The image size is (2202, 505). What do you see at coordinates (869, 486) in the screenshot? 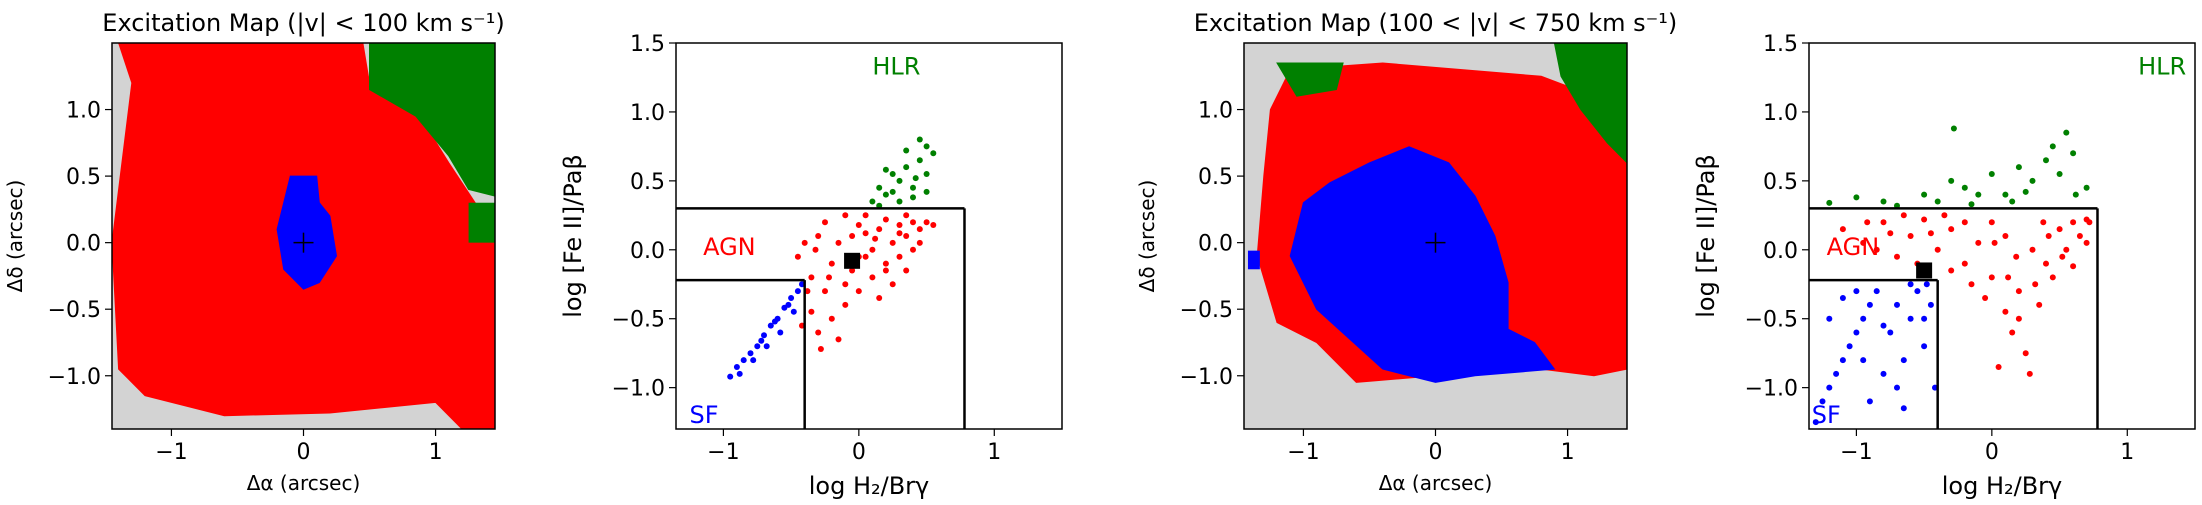
I see `x-axis-label: log H₂/Brγ` at bounding box center [869, 486].